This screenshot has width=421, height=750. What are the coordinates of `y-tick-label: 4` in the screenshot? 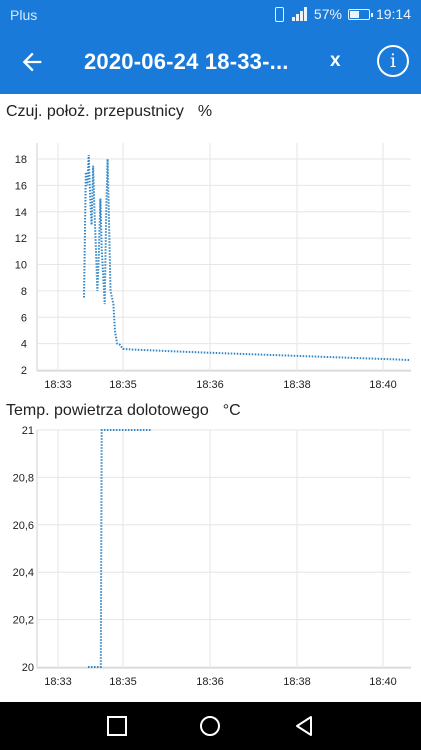 It's located at (24, 345).